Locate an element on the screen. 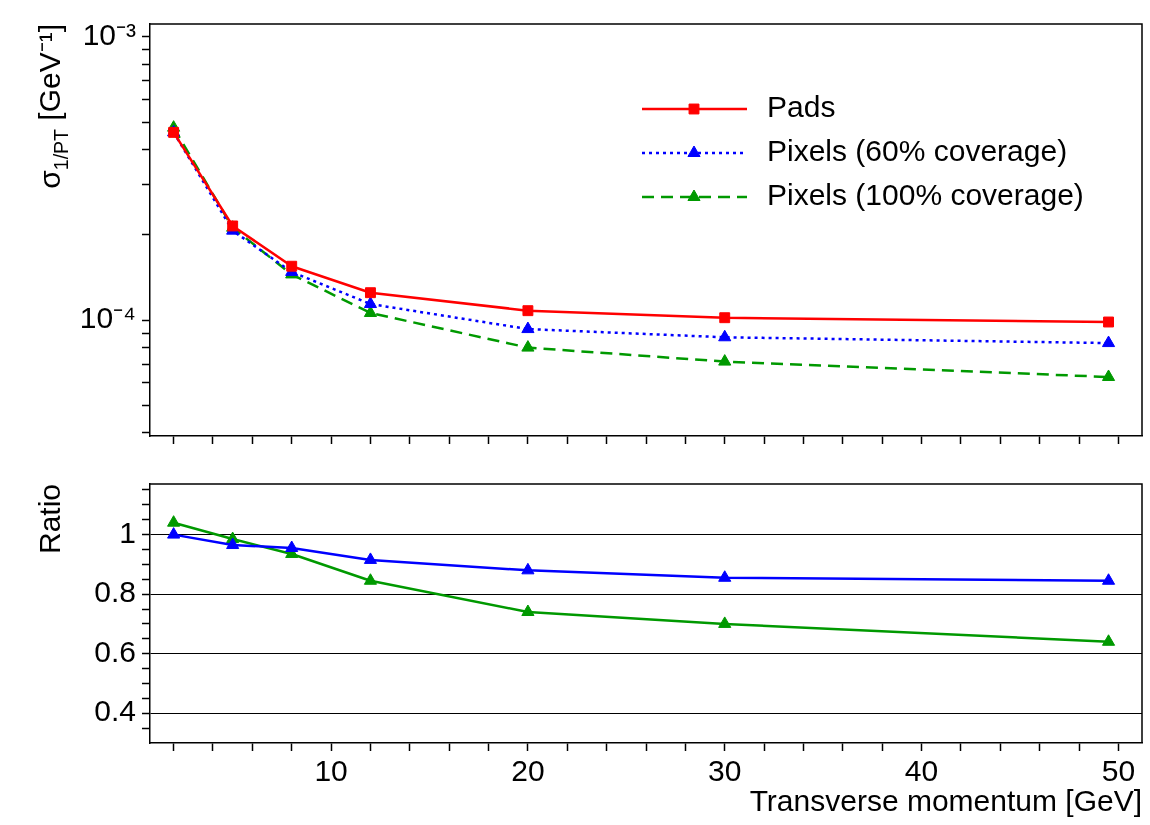 This screenshot has height=825, width=1150. y-tick-label: 10⁻⁴ is located at coordinates (107, 318).